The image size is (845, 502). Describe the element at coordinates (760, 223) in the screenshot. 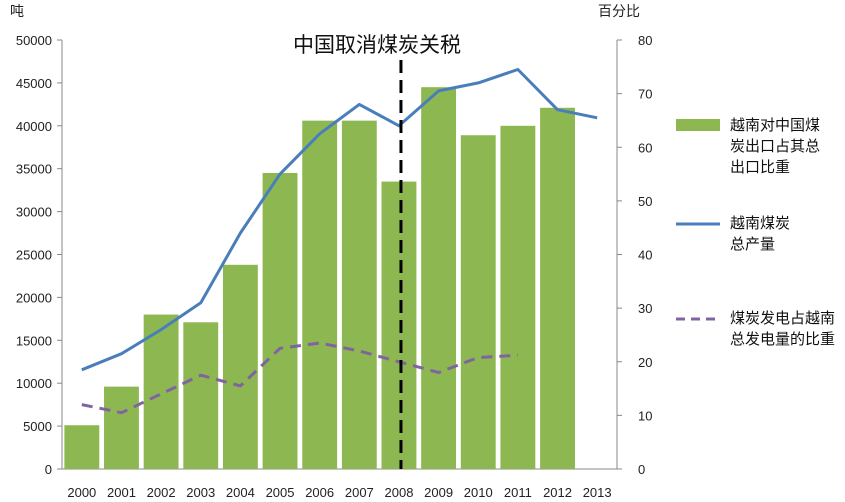

I see `legend-label: 越南煤炭` at that location.